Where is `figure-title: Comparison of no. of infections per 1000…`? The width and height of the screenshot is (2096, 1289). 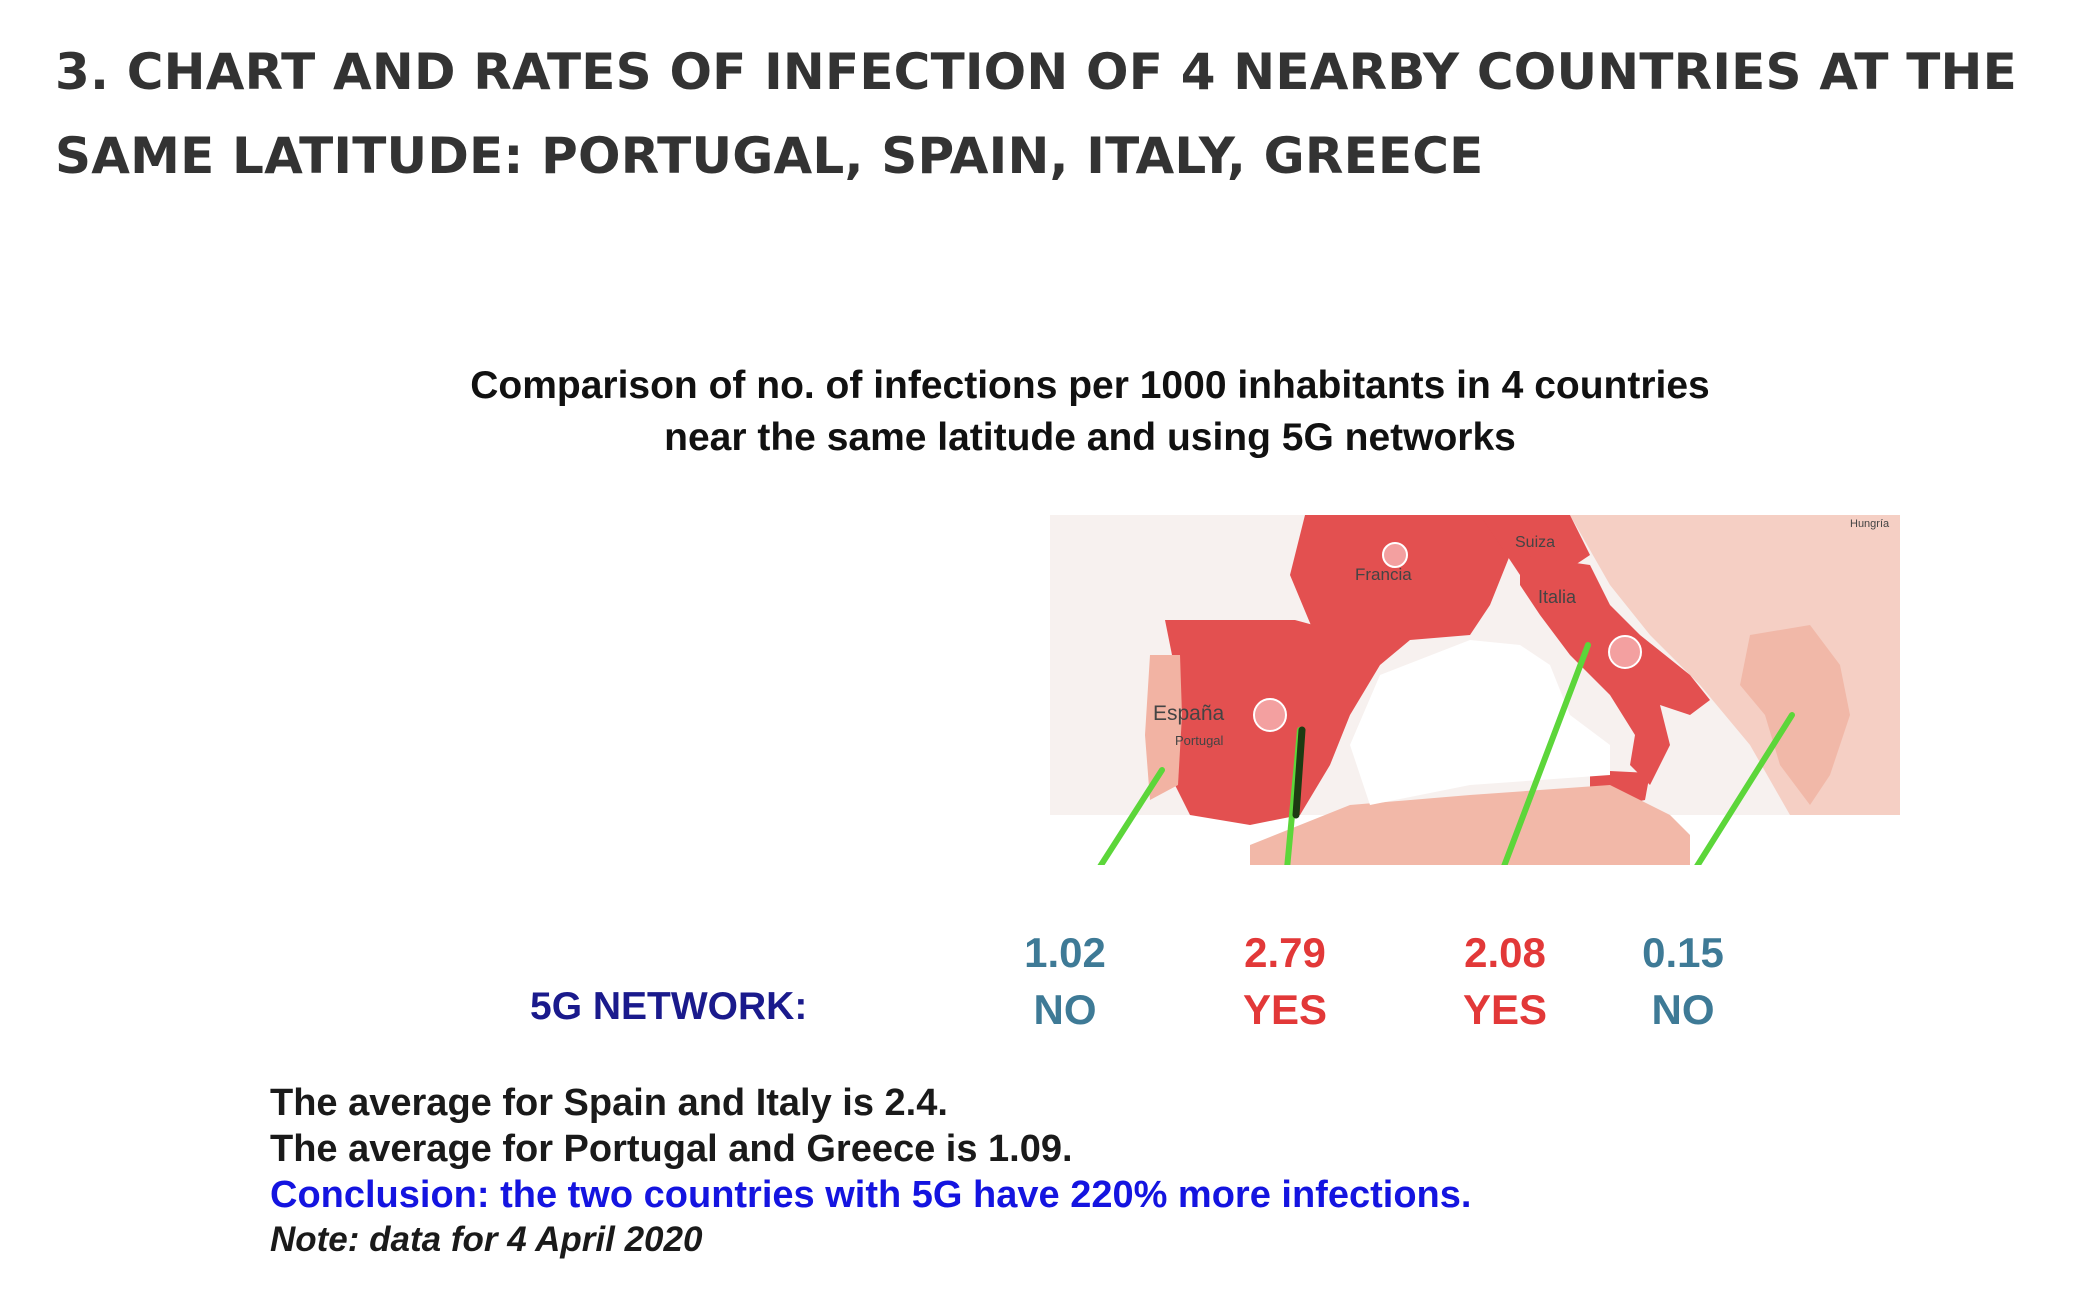
figure-title: Comparison of no. of infections per 1000… is located at coordinates (1090, 412).